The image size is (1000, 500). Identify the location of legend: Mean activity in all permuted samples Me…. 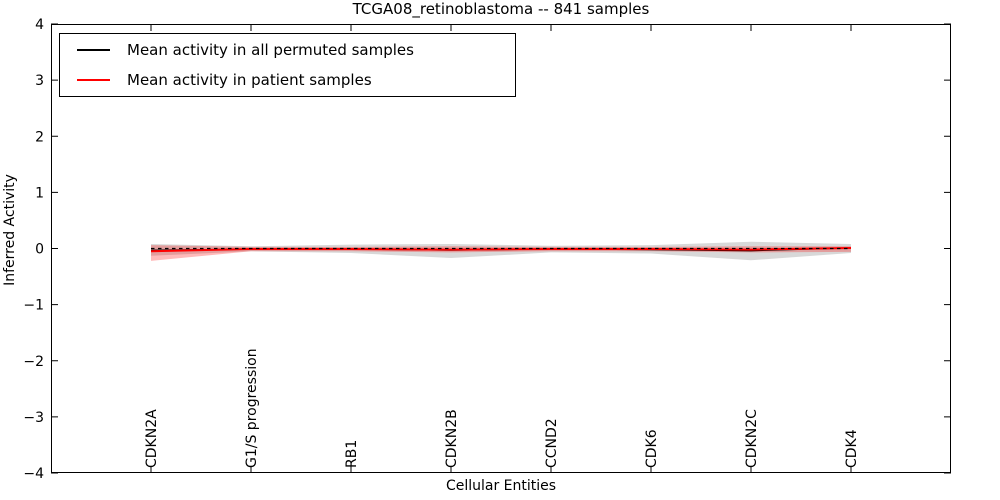
(287, 65).